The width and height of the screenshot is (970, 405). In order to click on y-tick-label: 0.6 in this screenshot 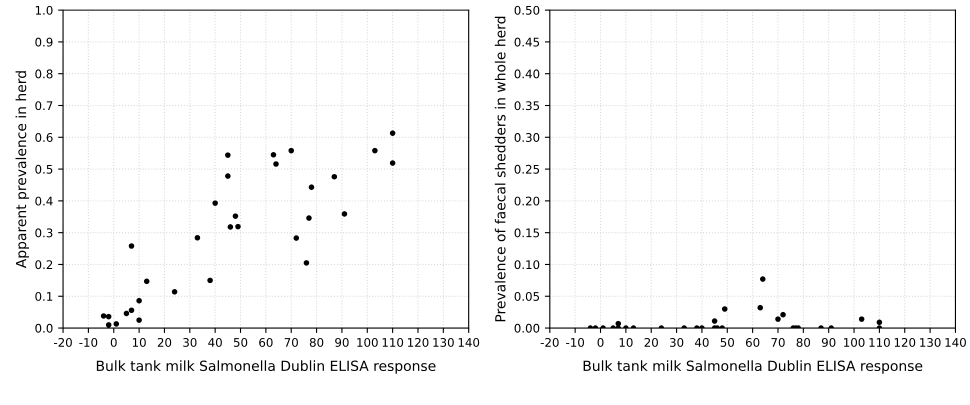, I will do `click(44, 137)`.